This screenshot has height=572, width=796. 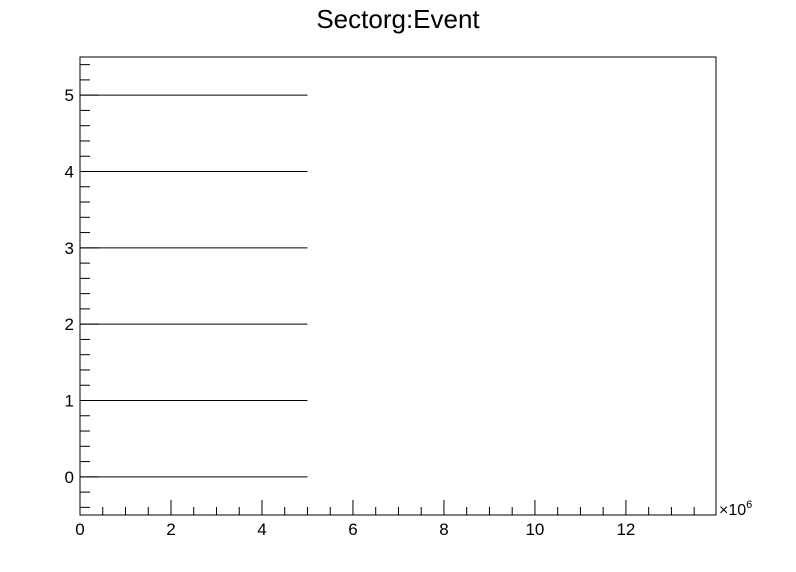 I want to click on x-multiplier-label: ×10⁶, so click(x=735, y=509).